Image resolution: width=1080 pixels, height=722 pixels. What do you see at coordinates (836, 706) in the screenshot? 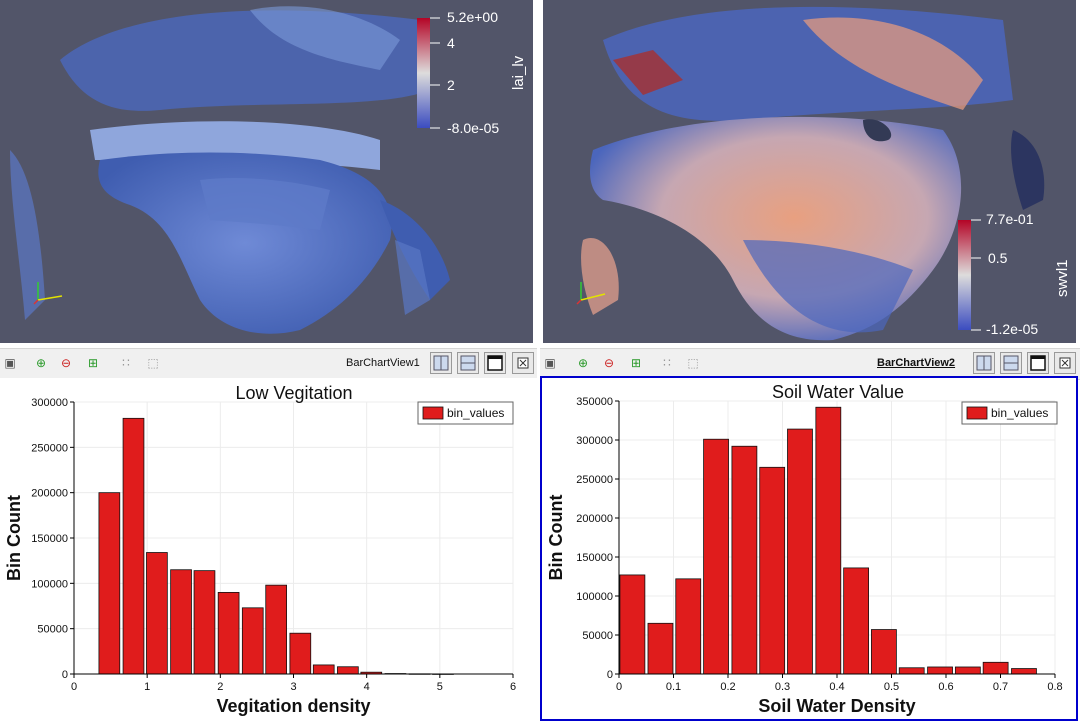
I see `x-axis-label: Soil Water Density` at bounding box center [836, 706].